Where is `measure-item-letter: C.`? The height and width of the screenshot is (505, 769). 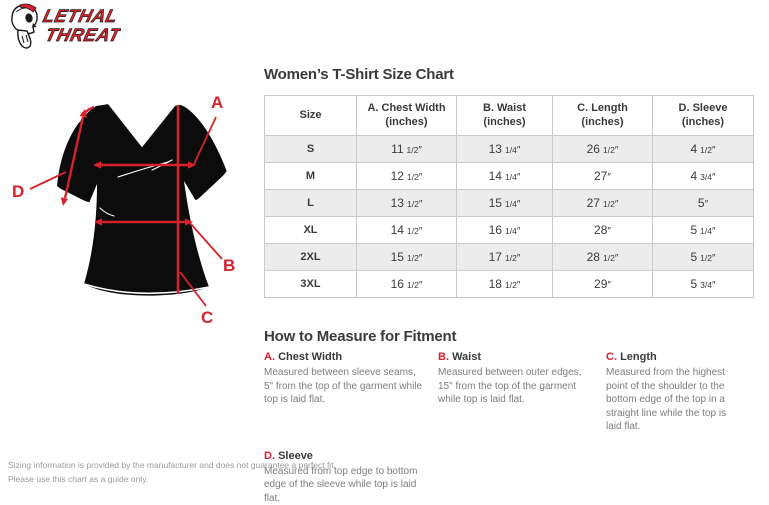 measure-item-letter: C. is located at coordinates (611, 357).